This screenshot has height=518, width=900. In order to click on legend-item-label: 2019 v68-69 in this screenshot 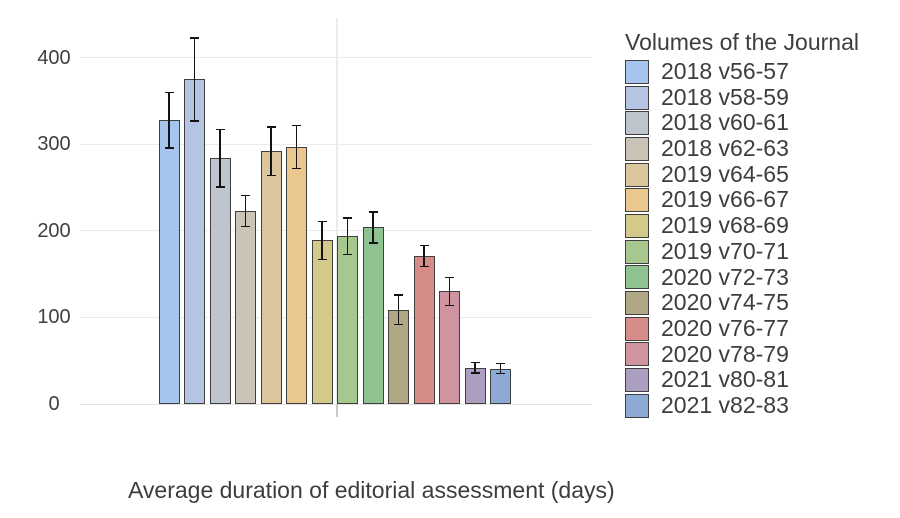, I will do `click(725, 225)`.